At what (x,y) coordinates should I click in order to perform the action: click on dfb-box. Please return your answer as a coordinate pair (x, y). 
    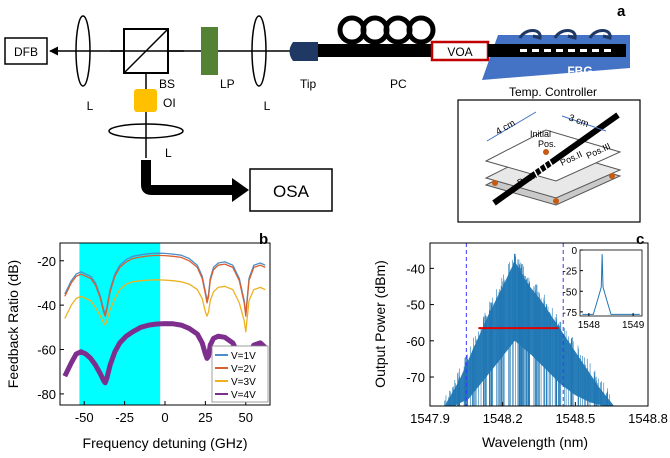
    Looking at the image, I should click on (26, 51).